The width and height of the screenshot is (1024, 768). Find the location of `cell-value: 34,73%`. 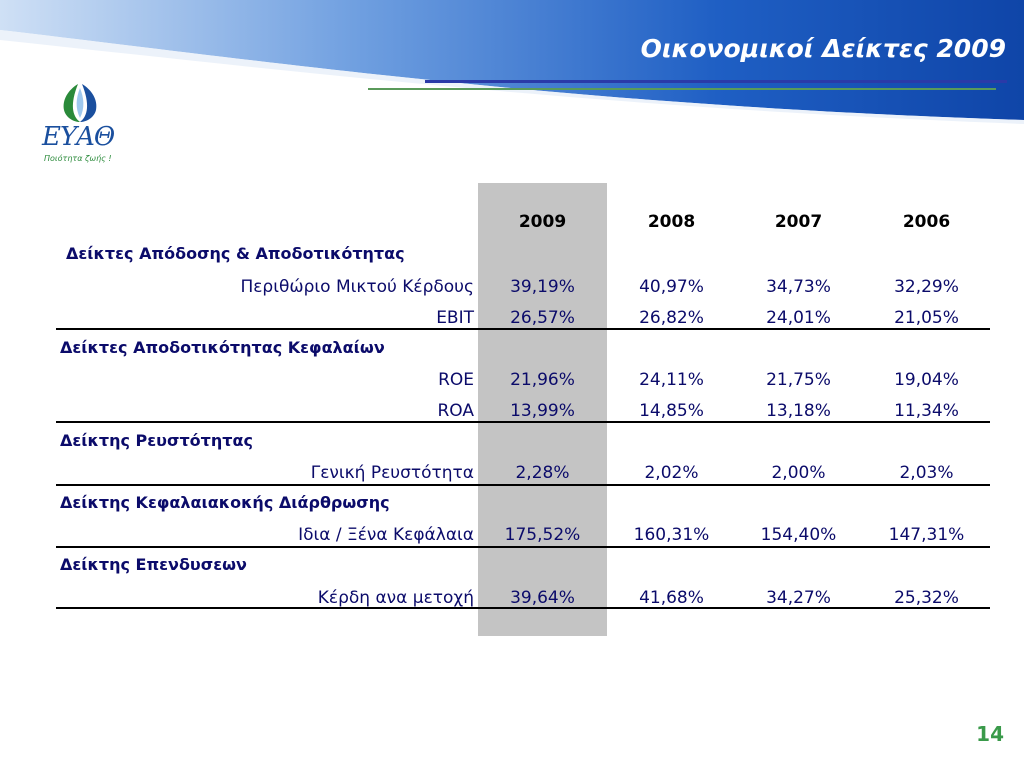

cell-value: 34,73% is located at coordinates (798, 287).